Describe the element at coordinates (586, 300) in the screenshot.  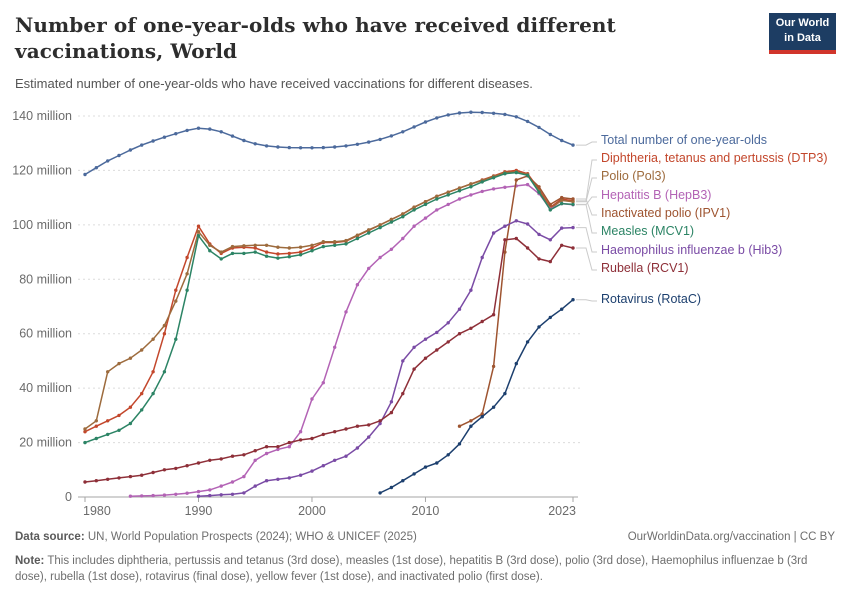
I see `legend-connector-rotac` at that location.